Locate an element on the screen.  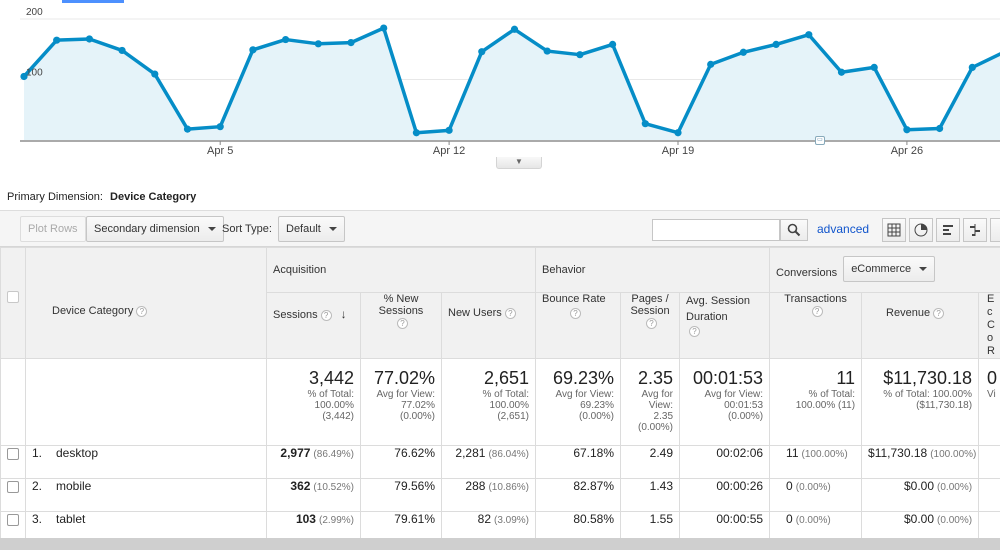
totals-avg-session-duration: 00:01:53 Avg for View: 00:01:53 (0.00%) is located at coordinates (725, 402).